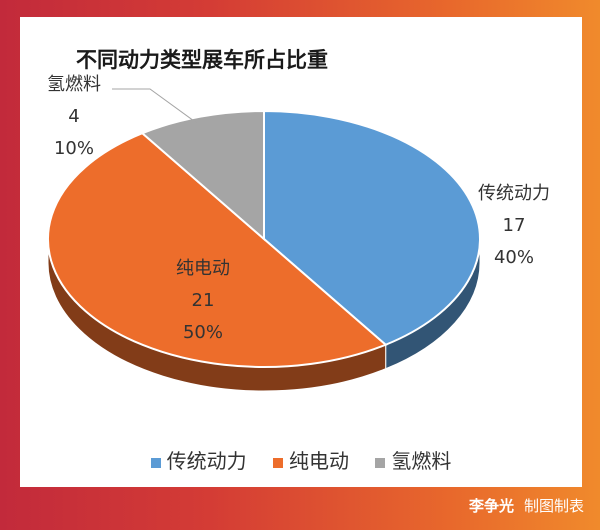  Describe the element at coordinates (553, 506) in the screenshot. I see `credit-note: 制图制表` at that location.